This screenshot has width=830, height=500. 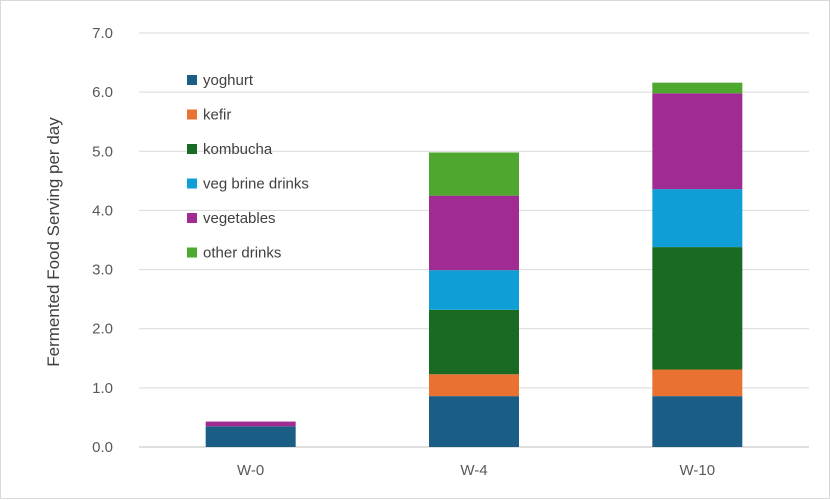 What do you see at coordinates (102, 447) in the screenshot?
I see `y-tick-label: 0.0` at bounding box center [102, 447].